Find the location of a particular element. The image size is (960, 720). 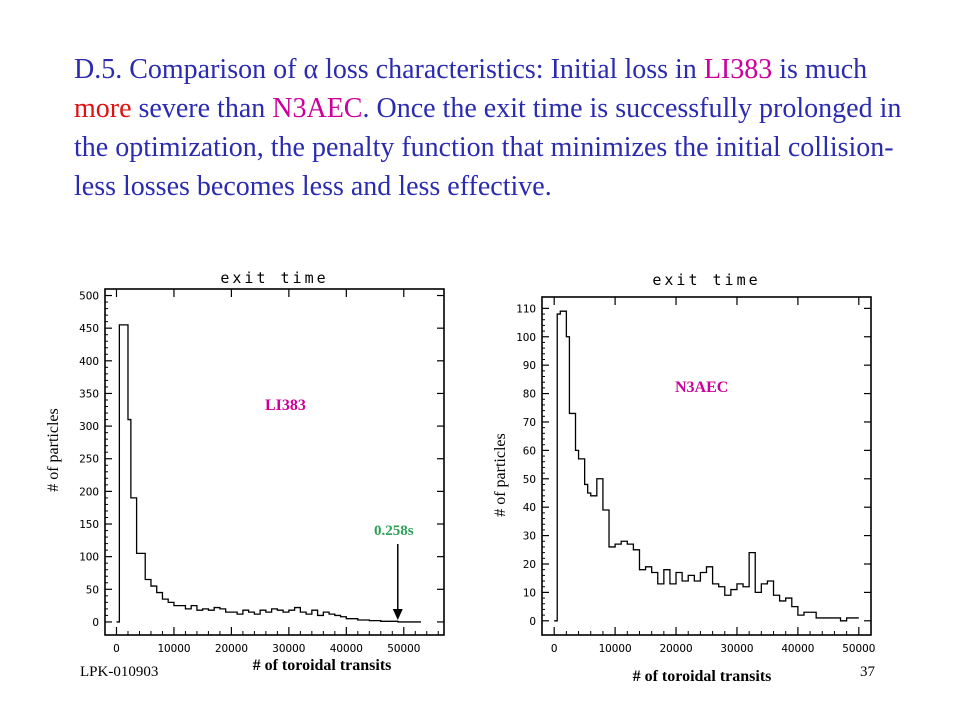

page-number: 37 is located at coordinates (867, 672).